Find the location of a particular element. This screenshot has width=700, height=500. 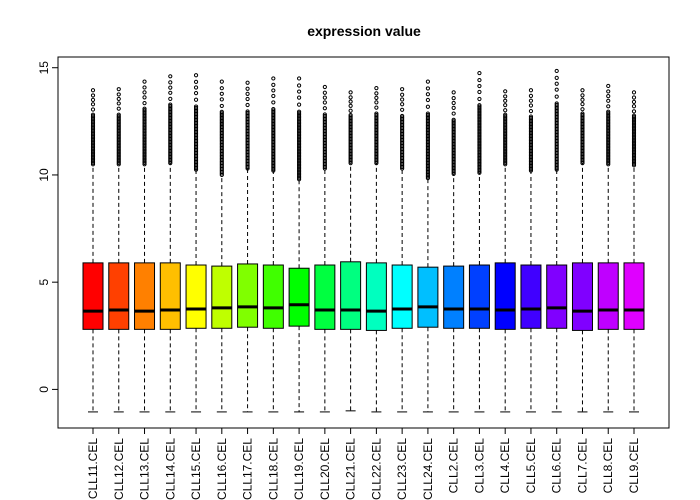

box-cll9-cel is located at coordinates (634, 251).